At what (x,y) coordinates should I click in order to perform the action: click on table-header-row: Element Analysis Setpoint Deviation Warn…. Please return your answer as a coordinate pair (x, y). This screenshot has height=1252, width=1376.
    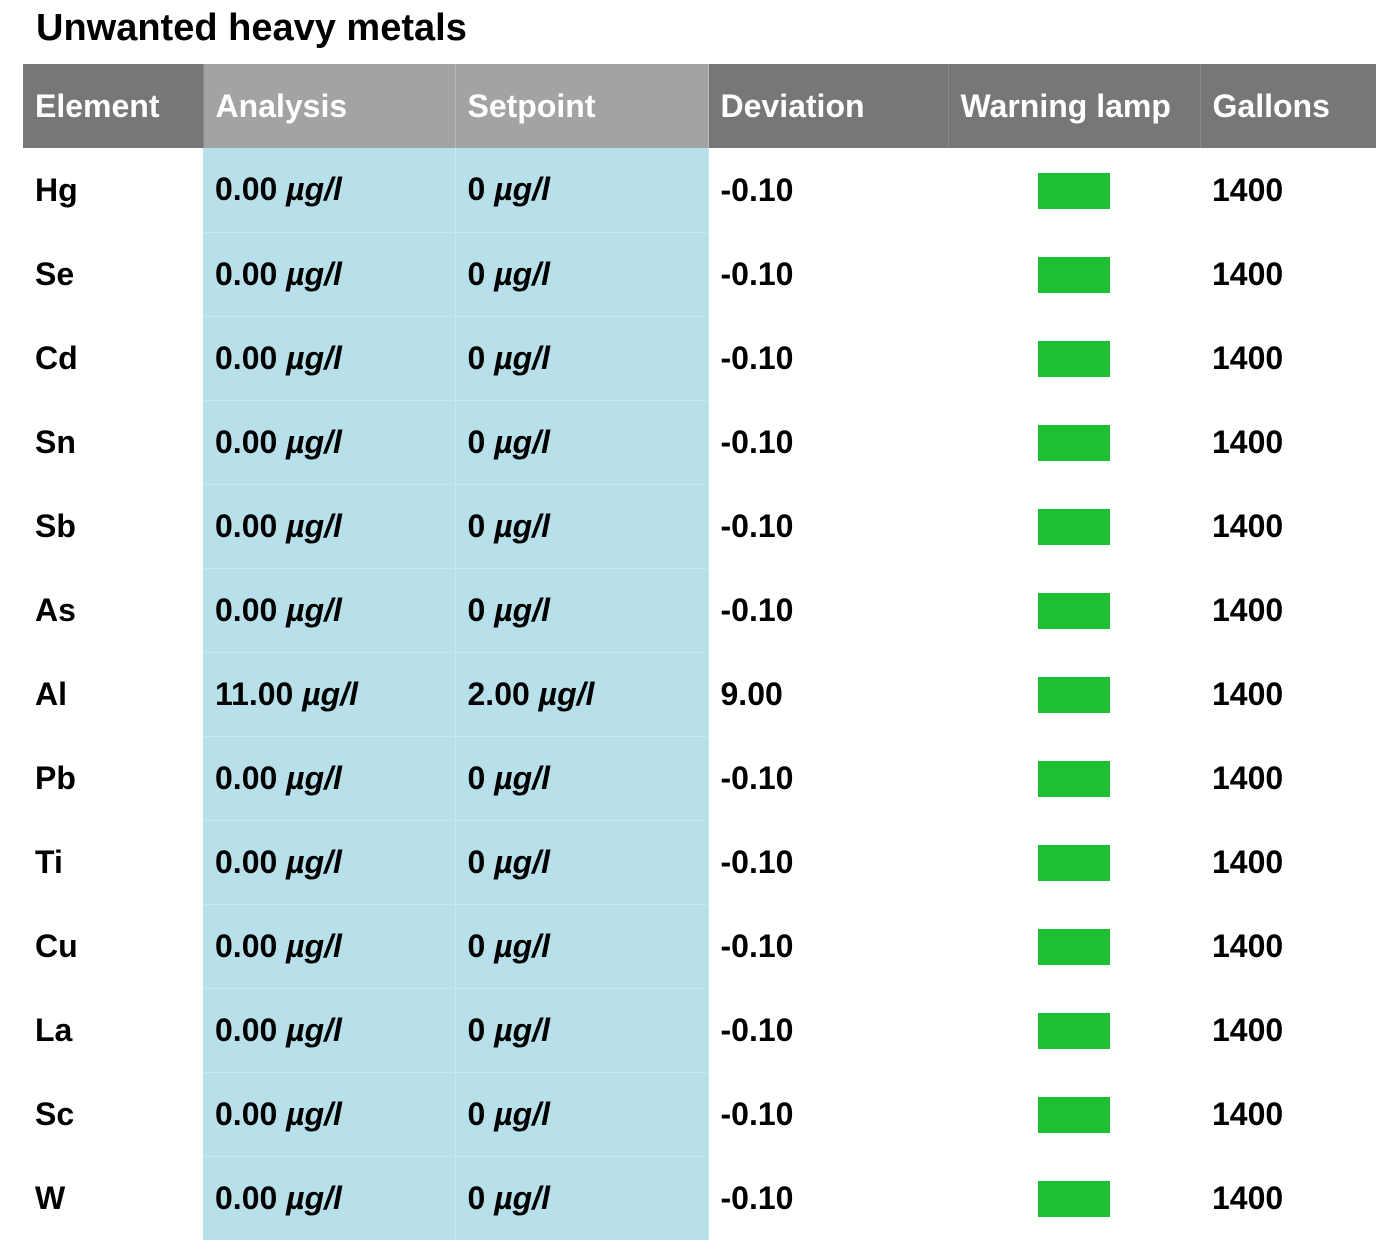
    Looking at the image, I should click on (699, 106).